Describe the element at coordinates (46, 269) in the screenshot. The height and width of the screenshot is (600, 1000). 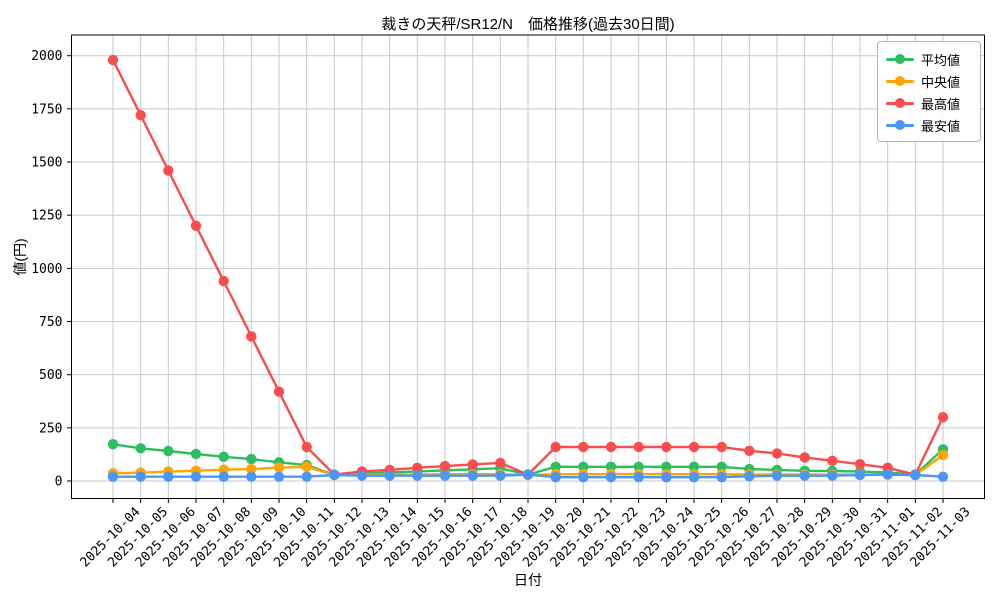
I see `y-tick-label: 1000` at that location.